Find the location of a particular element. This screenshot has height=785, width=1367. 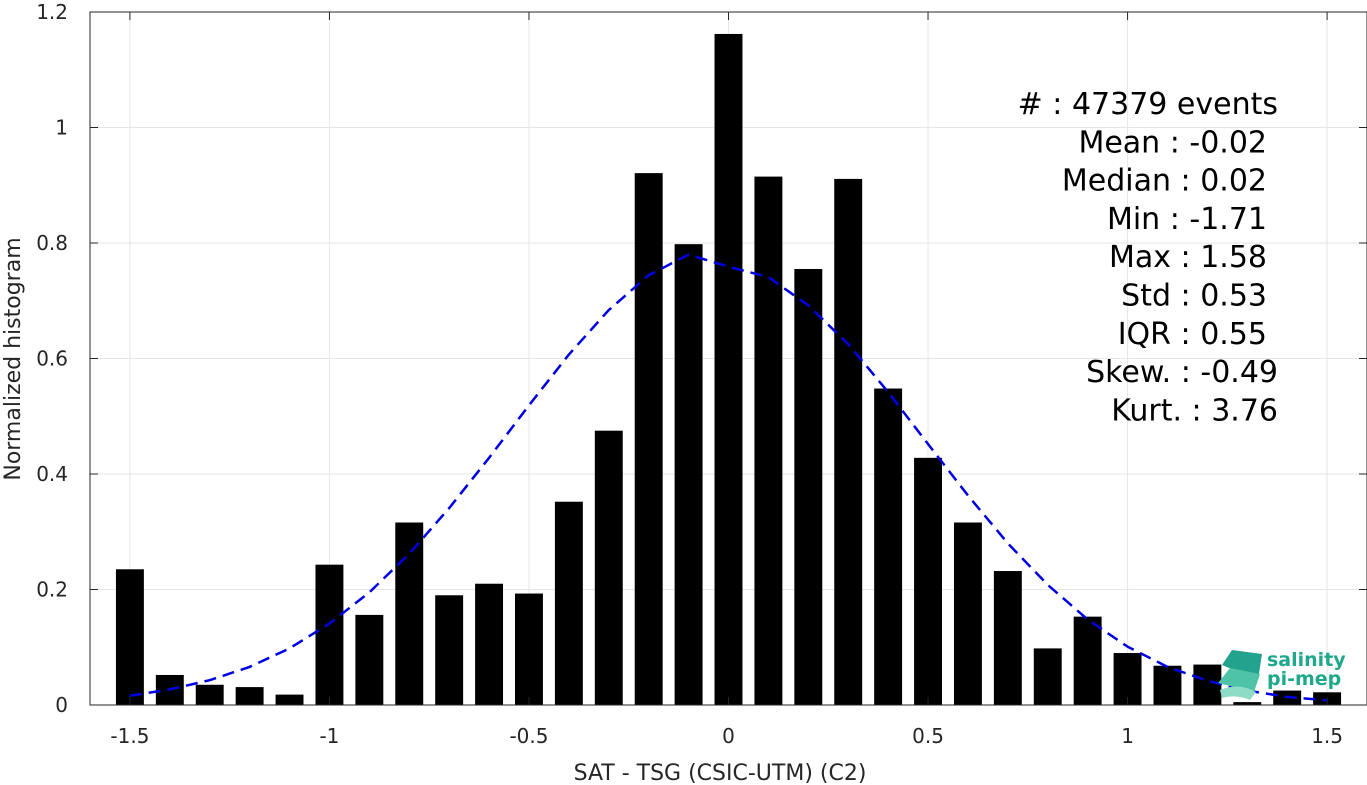

logo-mark-icon is located at coordinates (1240, 675).